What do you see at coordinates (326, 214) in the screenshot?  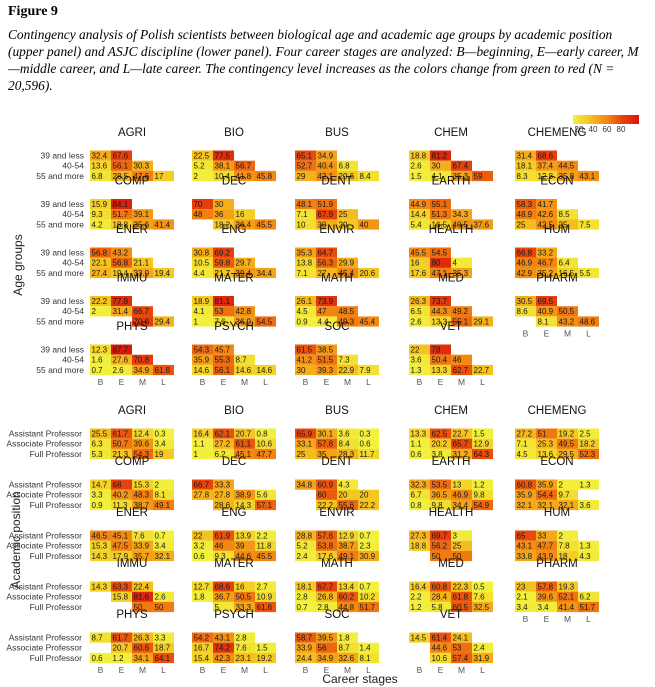 I see `cell-value-label: 67.9` at bounding box center [326, 214].